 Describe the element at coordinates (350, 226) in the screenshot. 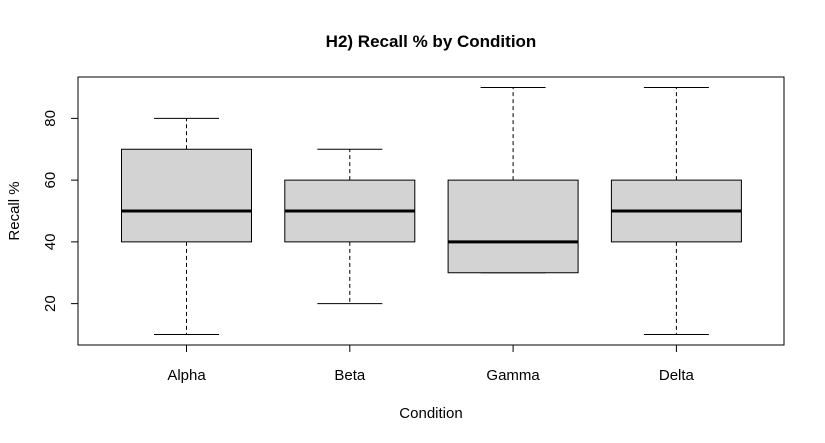

I see `box-beta` at that location.